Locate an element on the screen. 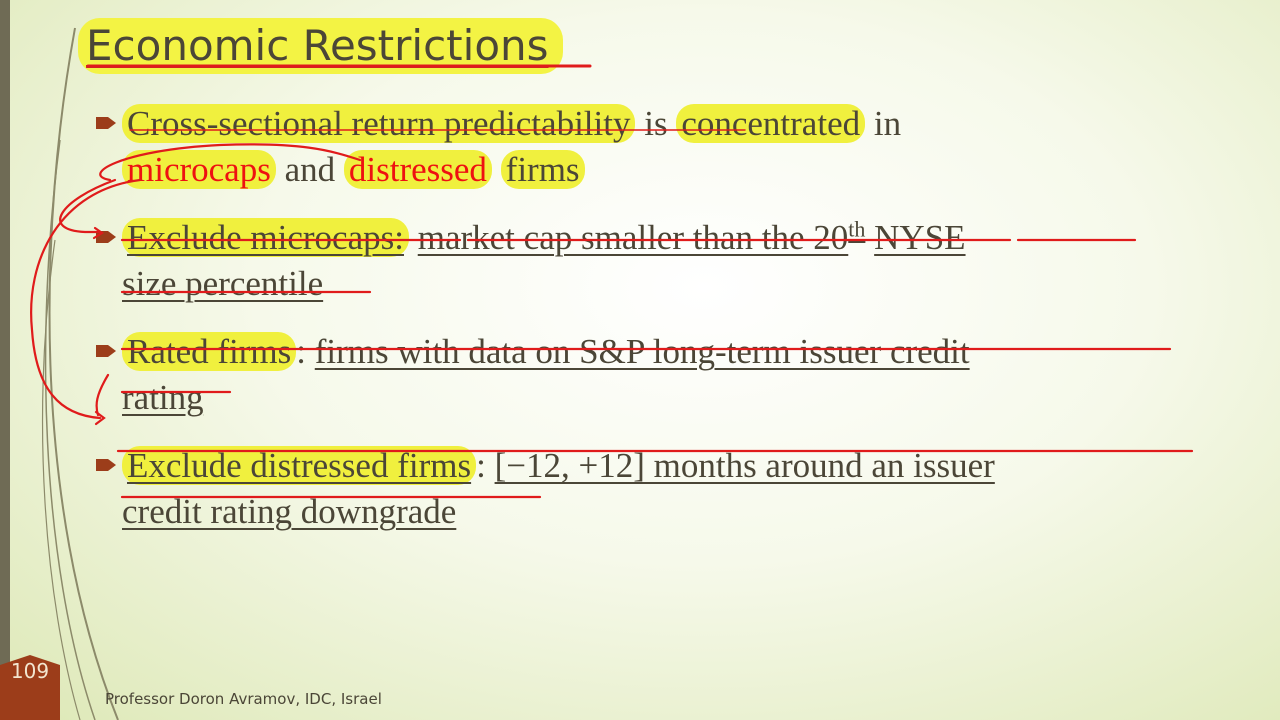 The height and width of the screenshot is (720, 1280). highlight: concentrated is located at coordinates (771, 123).